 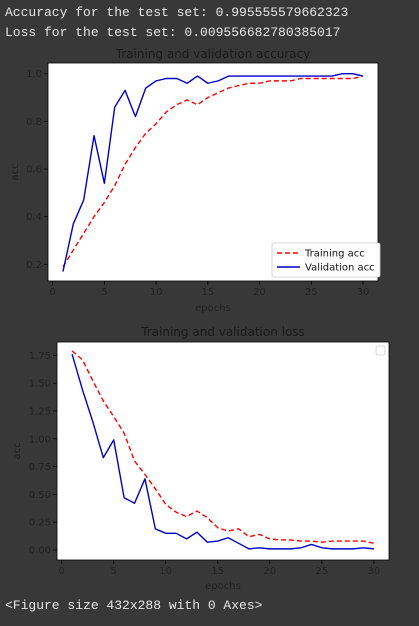 What do you see at coordinates (40, 495) in the screenshot?
I see `y-tick-label: 0.50` at bounding box center [40, 495].